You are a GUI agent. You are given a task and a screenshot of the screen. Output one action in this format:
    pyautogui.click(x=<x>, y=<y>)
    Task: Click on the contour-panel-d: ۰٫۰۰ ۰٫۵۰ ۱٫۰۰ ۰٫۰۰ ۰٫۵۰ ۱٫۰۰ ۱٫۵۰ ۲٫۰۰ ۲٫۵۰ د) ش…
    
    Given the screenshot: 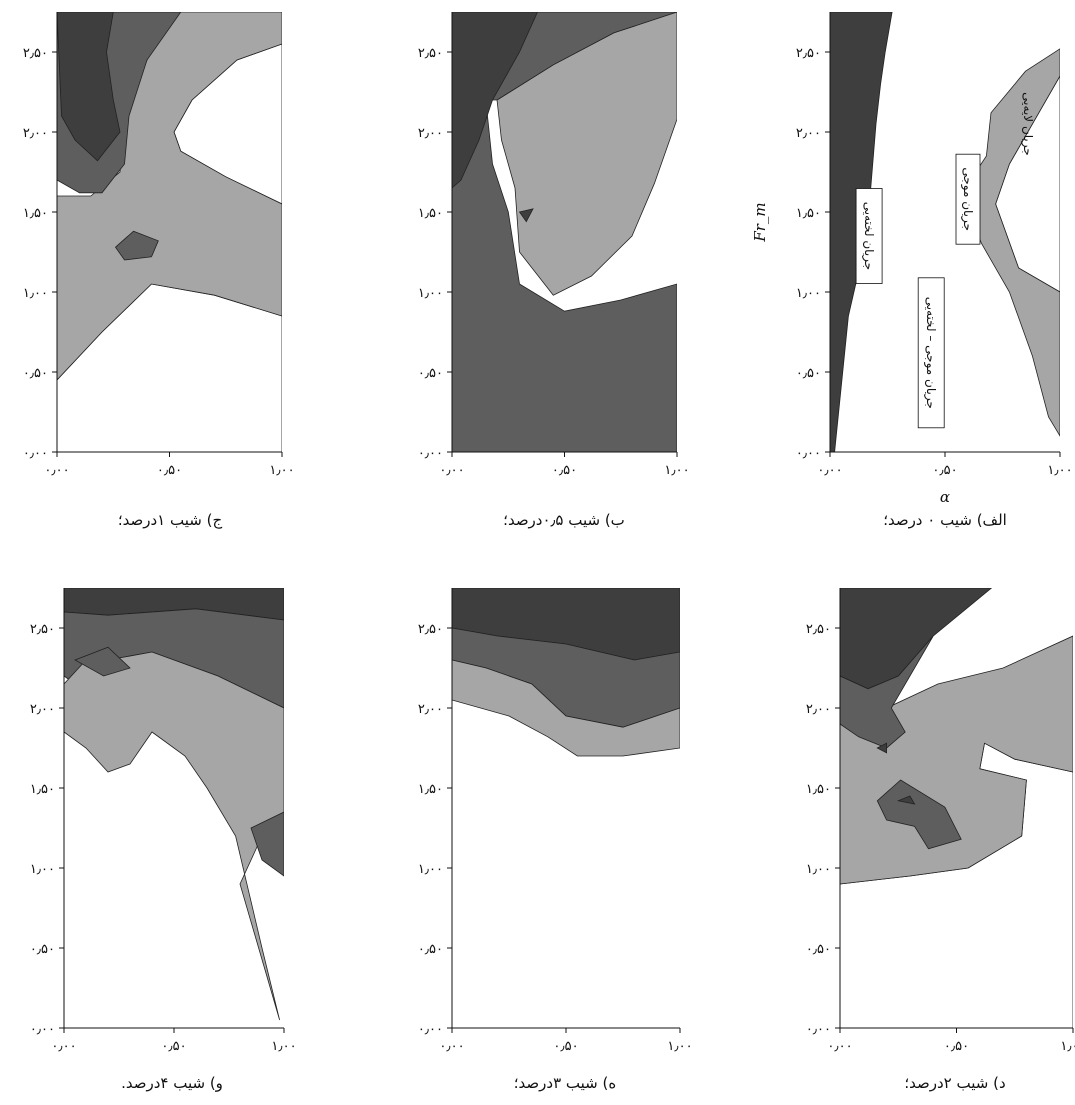 What is the action you would take?
    pyautogui.click(x=940, y=840)
    